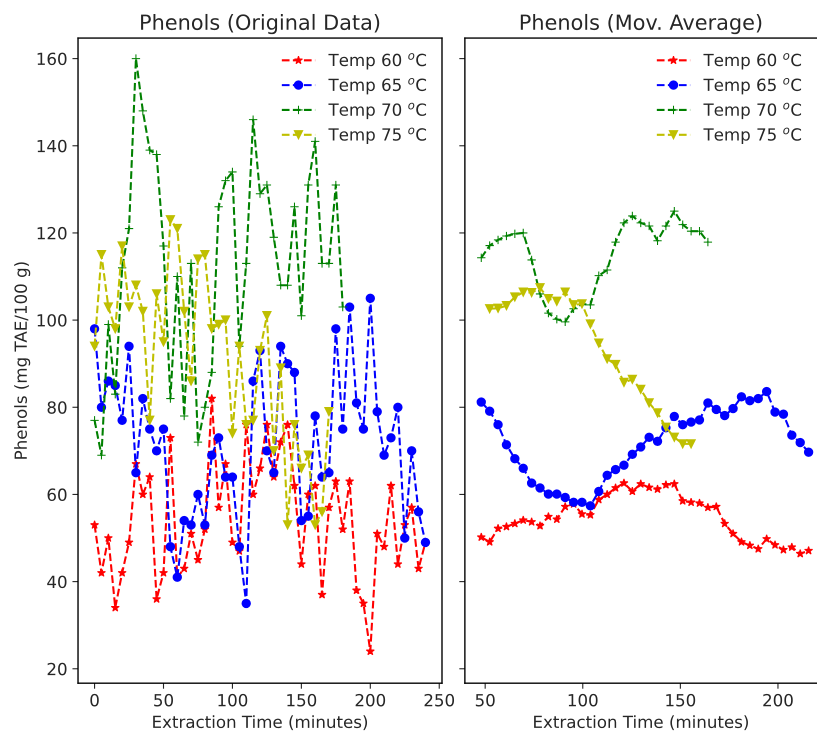 The image size is (817, 733). I want to click on y-tick-label: 100, so click(52, 320).